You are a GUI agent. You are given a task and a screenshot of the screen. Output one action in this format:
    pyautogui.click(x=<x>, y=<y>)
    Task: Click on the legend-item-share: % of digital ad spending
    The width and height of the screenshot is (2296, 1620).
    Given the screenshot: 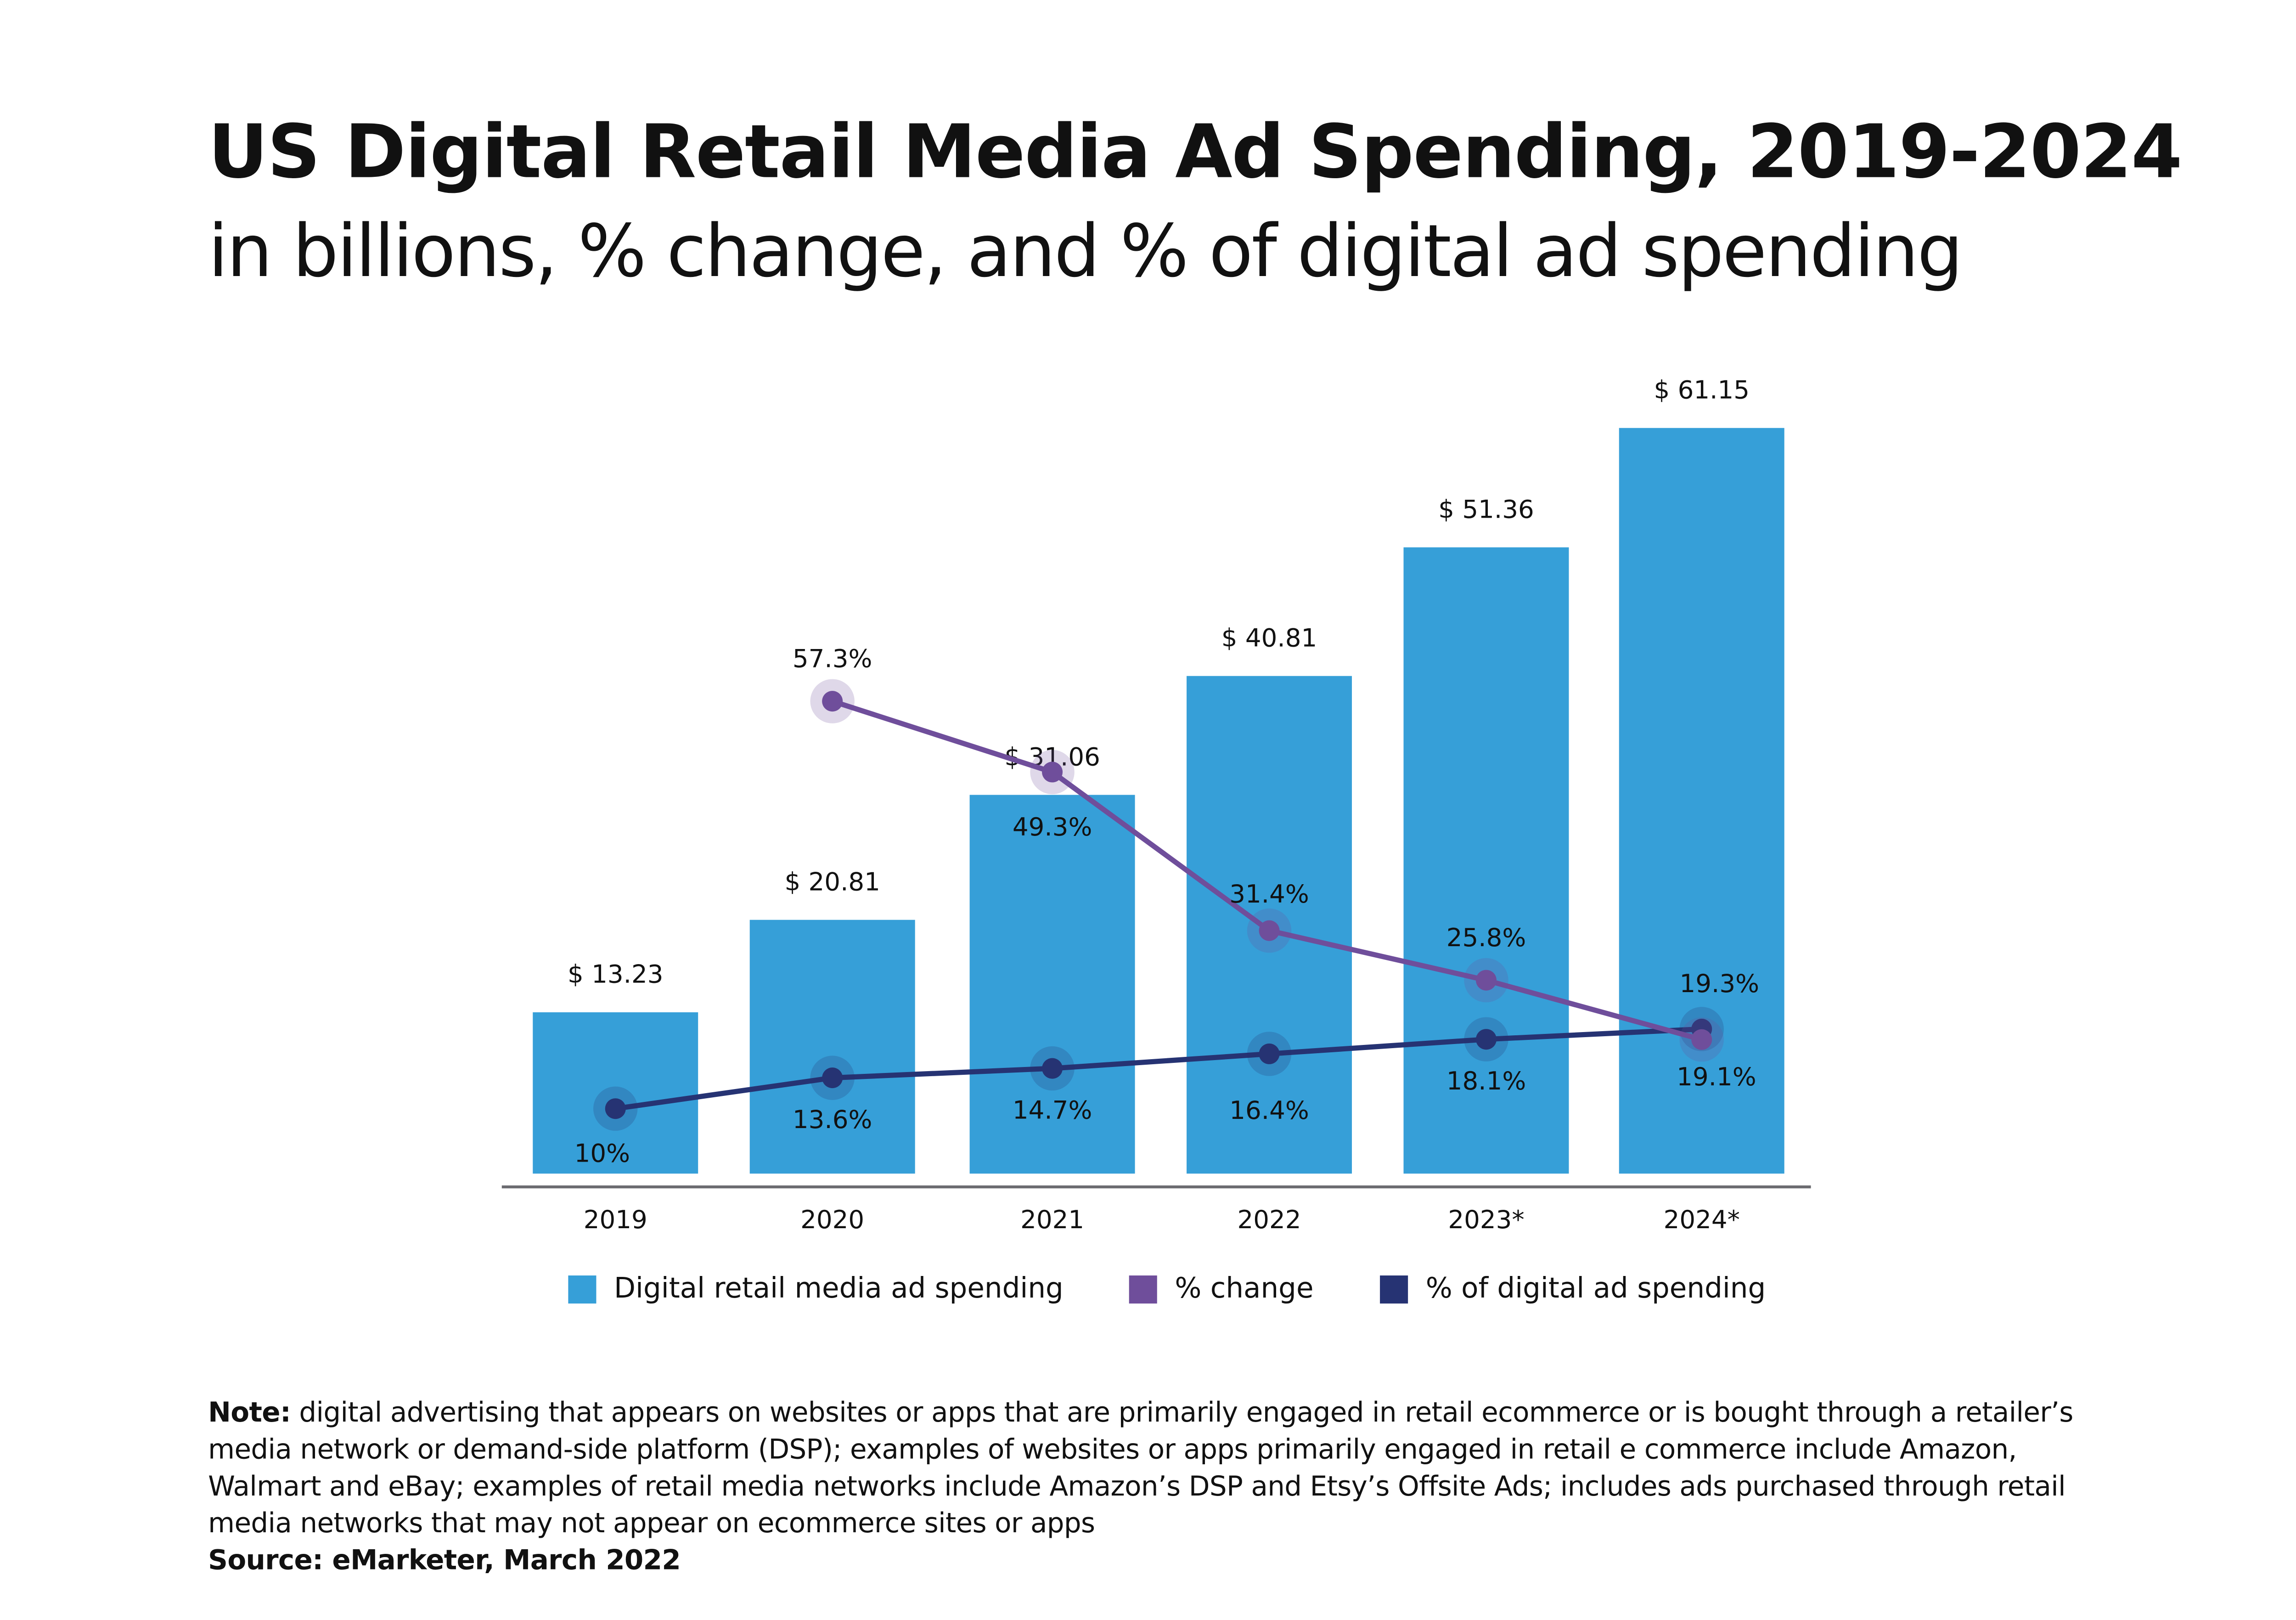 What is the action you would take?
    pyautogui.click(x=1573, y=1288)
    